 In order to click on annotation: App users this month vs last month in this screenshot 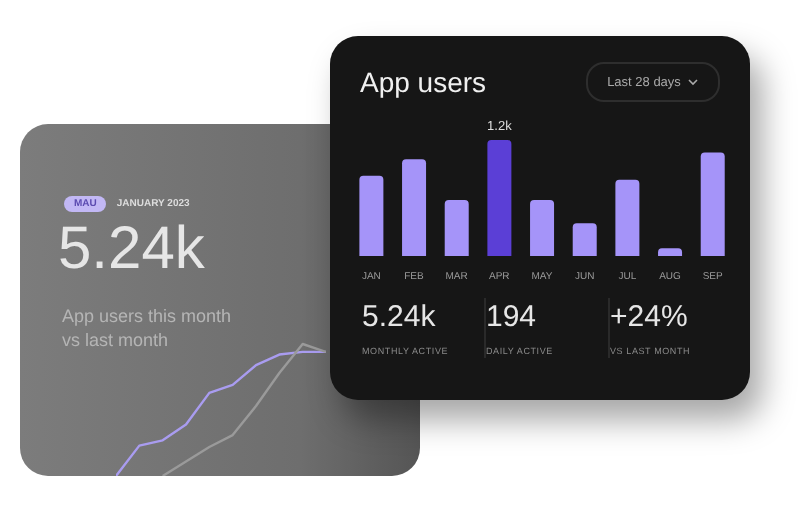, I will do `click(148, 328)`.